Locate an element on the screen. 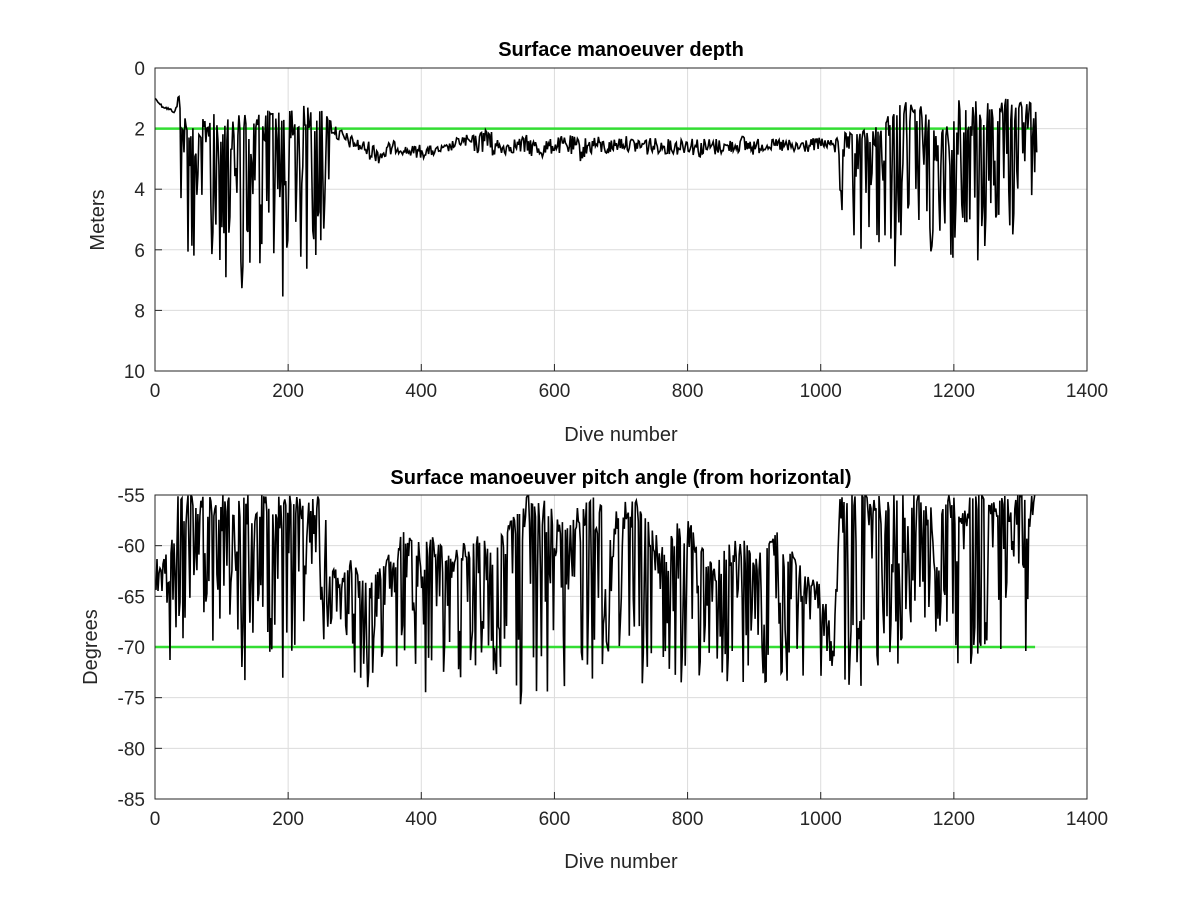 The image size is (1200, 900). depth-y-axis-label: Meters is located at coordinates (98, 219).